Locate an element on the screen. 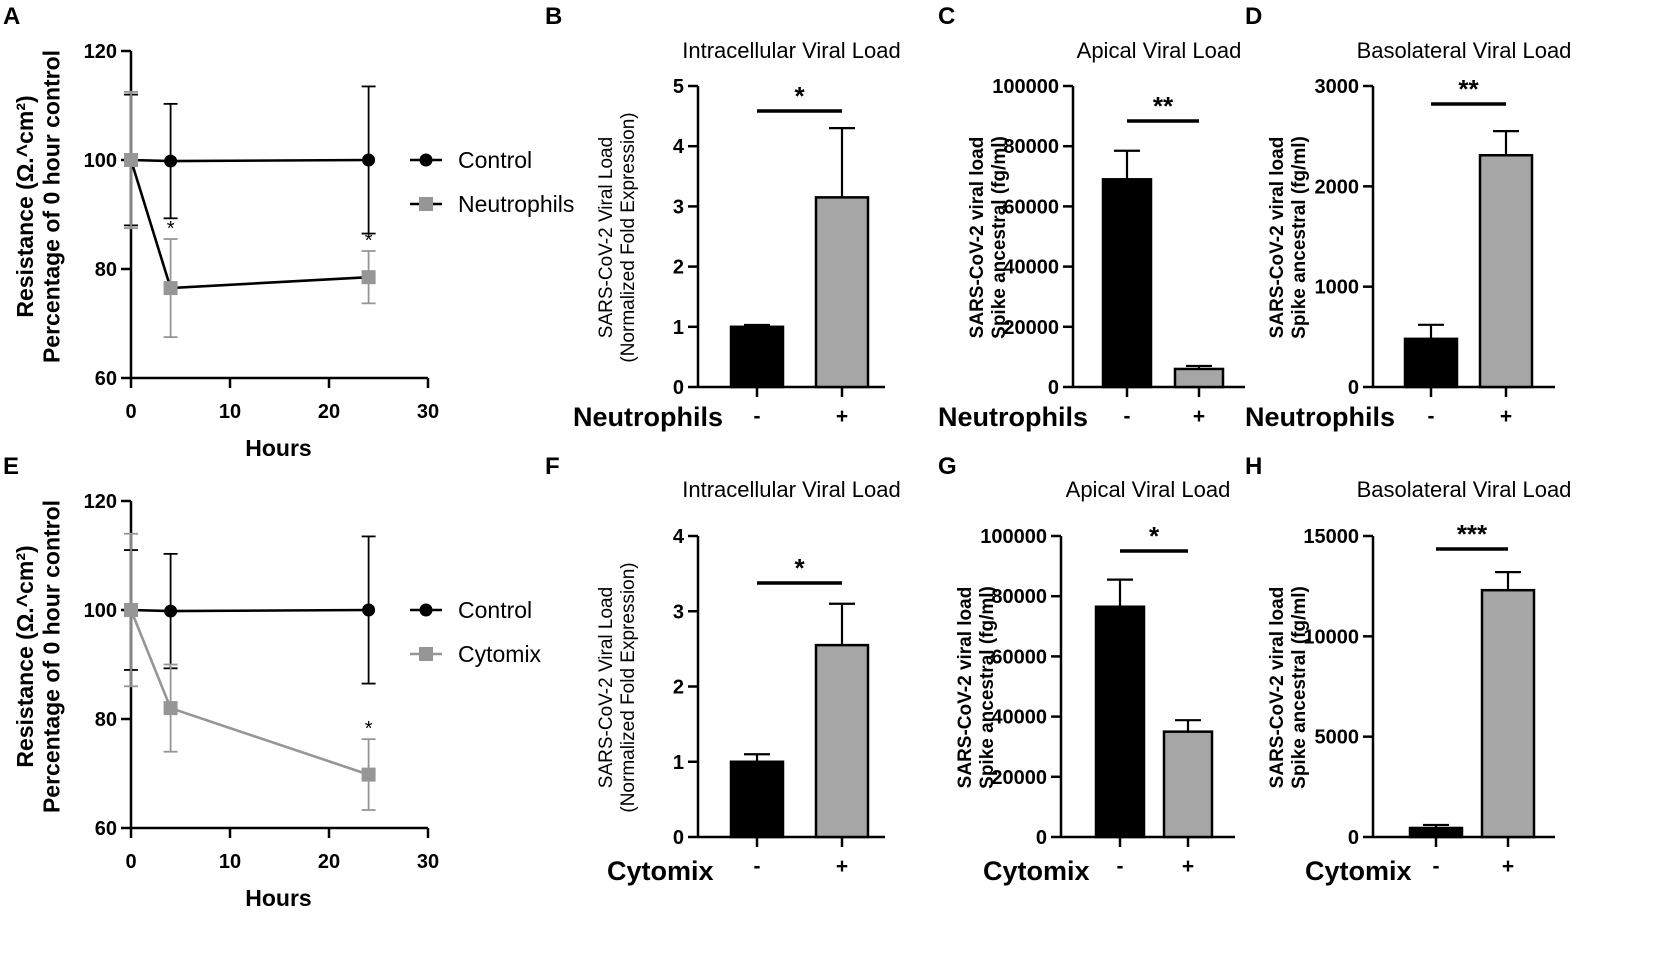  series-cytomix: * Cytomix is located at coordinates (333, 671).